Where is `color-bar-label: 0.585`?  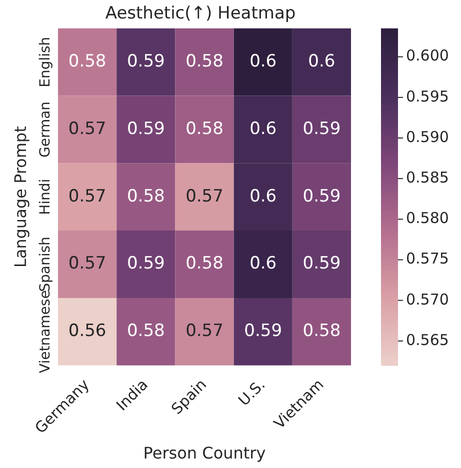
color-bar-label: 0.585 is located at coordinates (427, 177).